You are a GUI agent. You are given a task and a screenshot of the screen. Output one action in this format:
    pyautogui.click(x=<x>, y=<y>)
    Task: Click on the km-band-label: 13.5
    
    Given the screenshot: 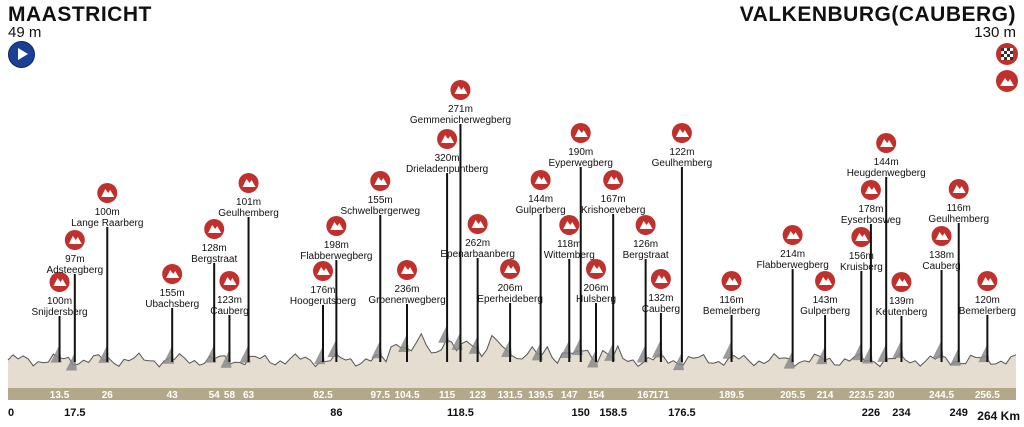 What is the action you would take?
    pyautogui.click(x=60, y=395)
    